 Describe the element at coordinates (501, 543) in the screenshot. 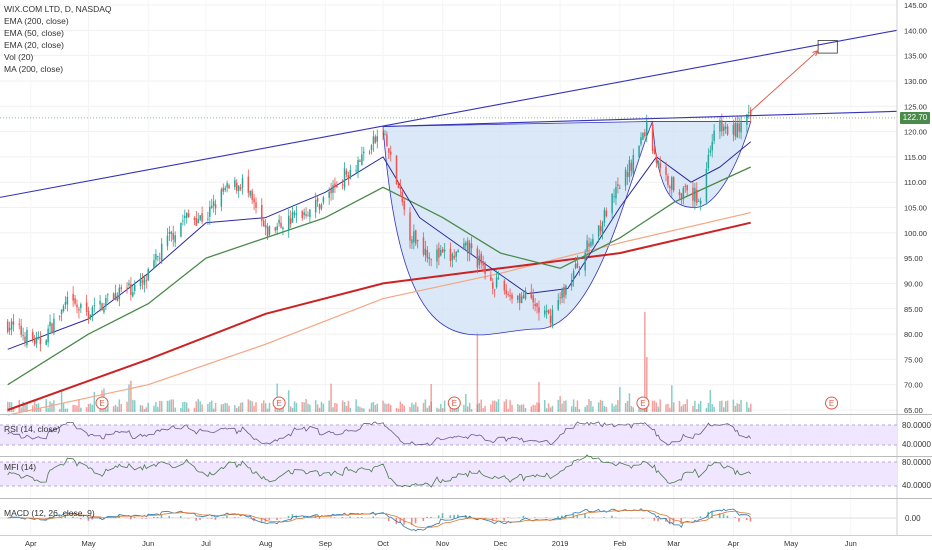

I see `time-tick-label: Dec` at that location.